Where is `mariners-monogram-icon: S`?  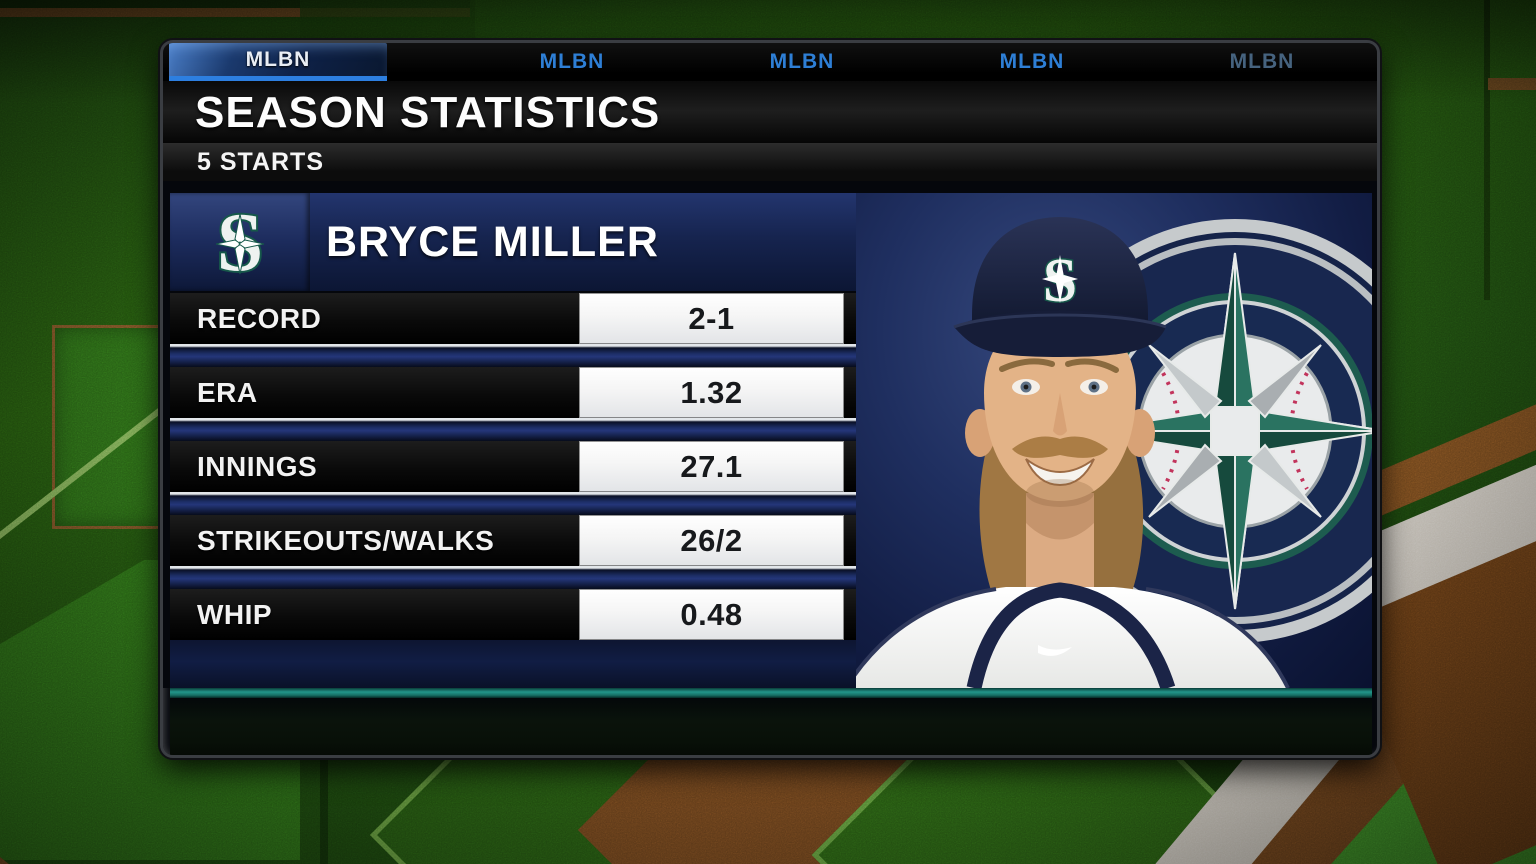 mariners-monogram-icon: S is located at coordinates (240, 242).